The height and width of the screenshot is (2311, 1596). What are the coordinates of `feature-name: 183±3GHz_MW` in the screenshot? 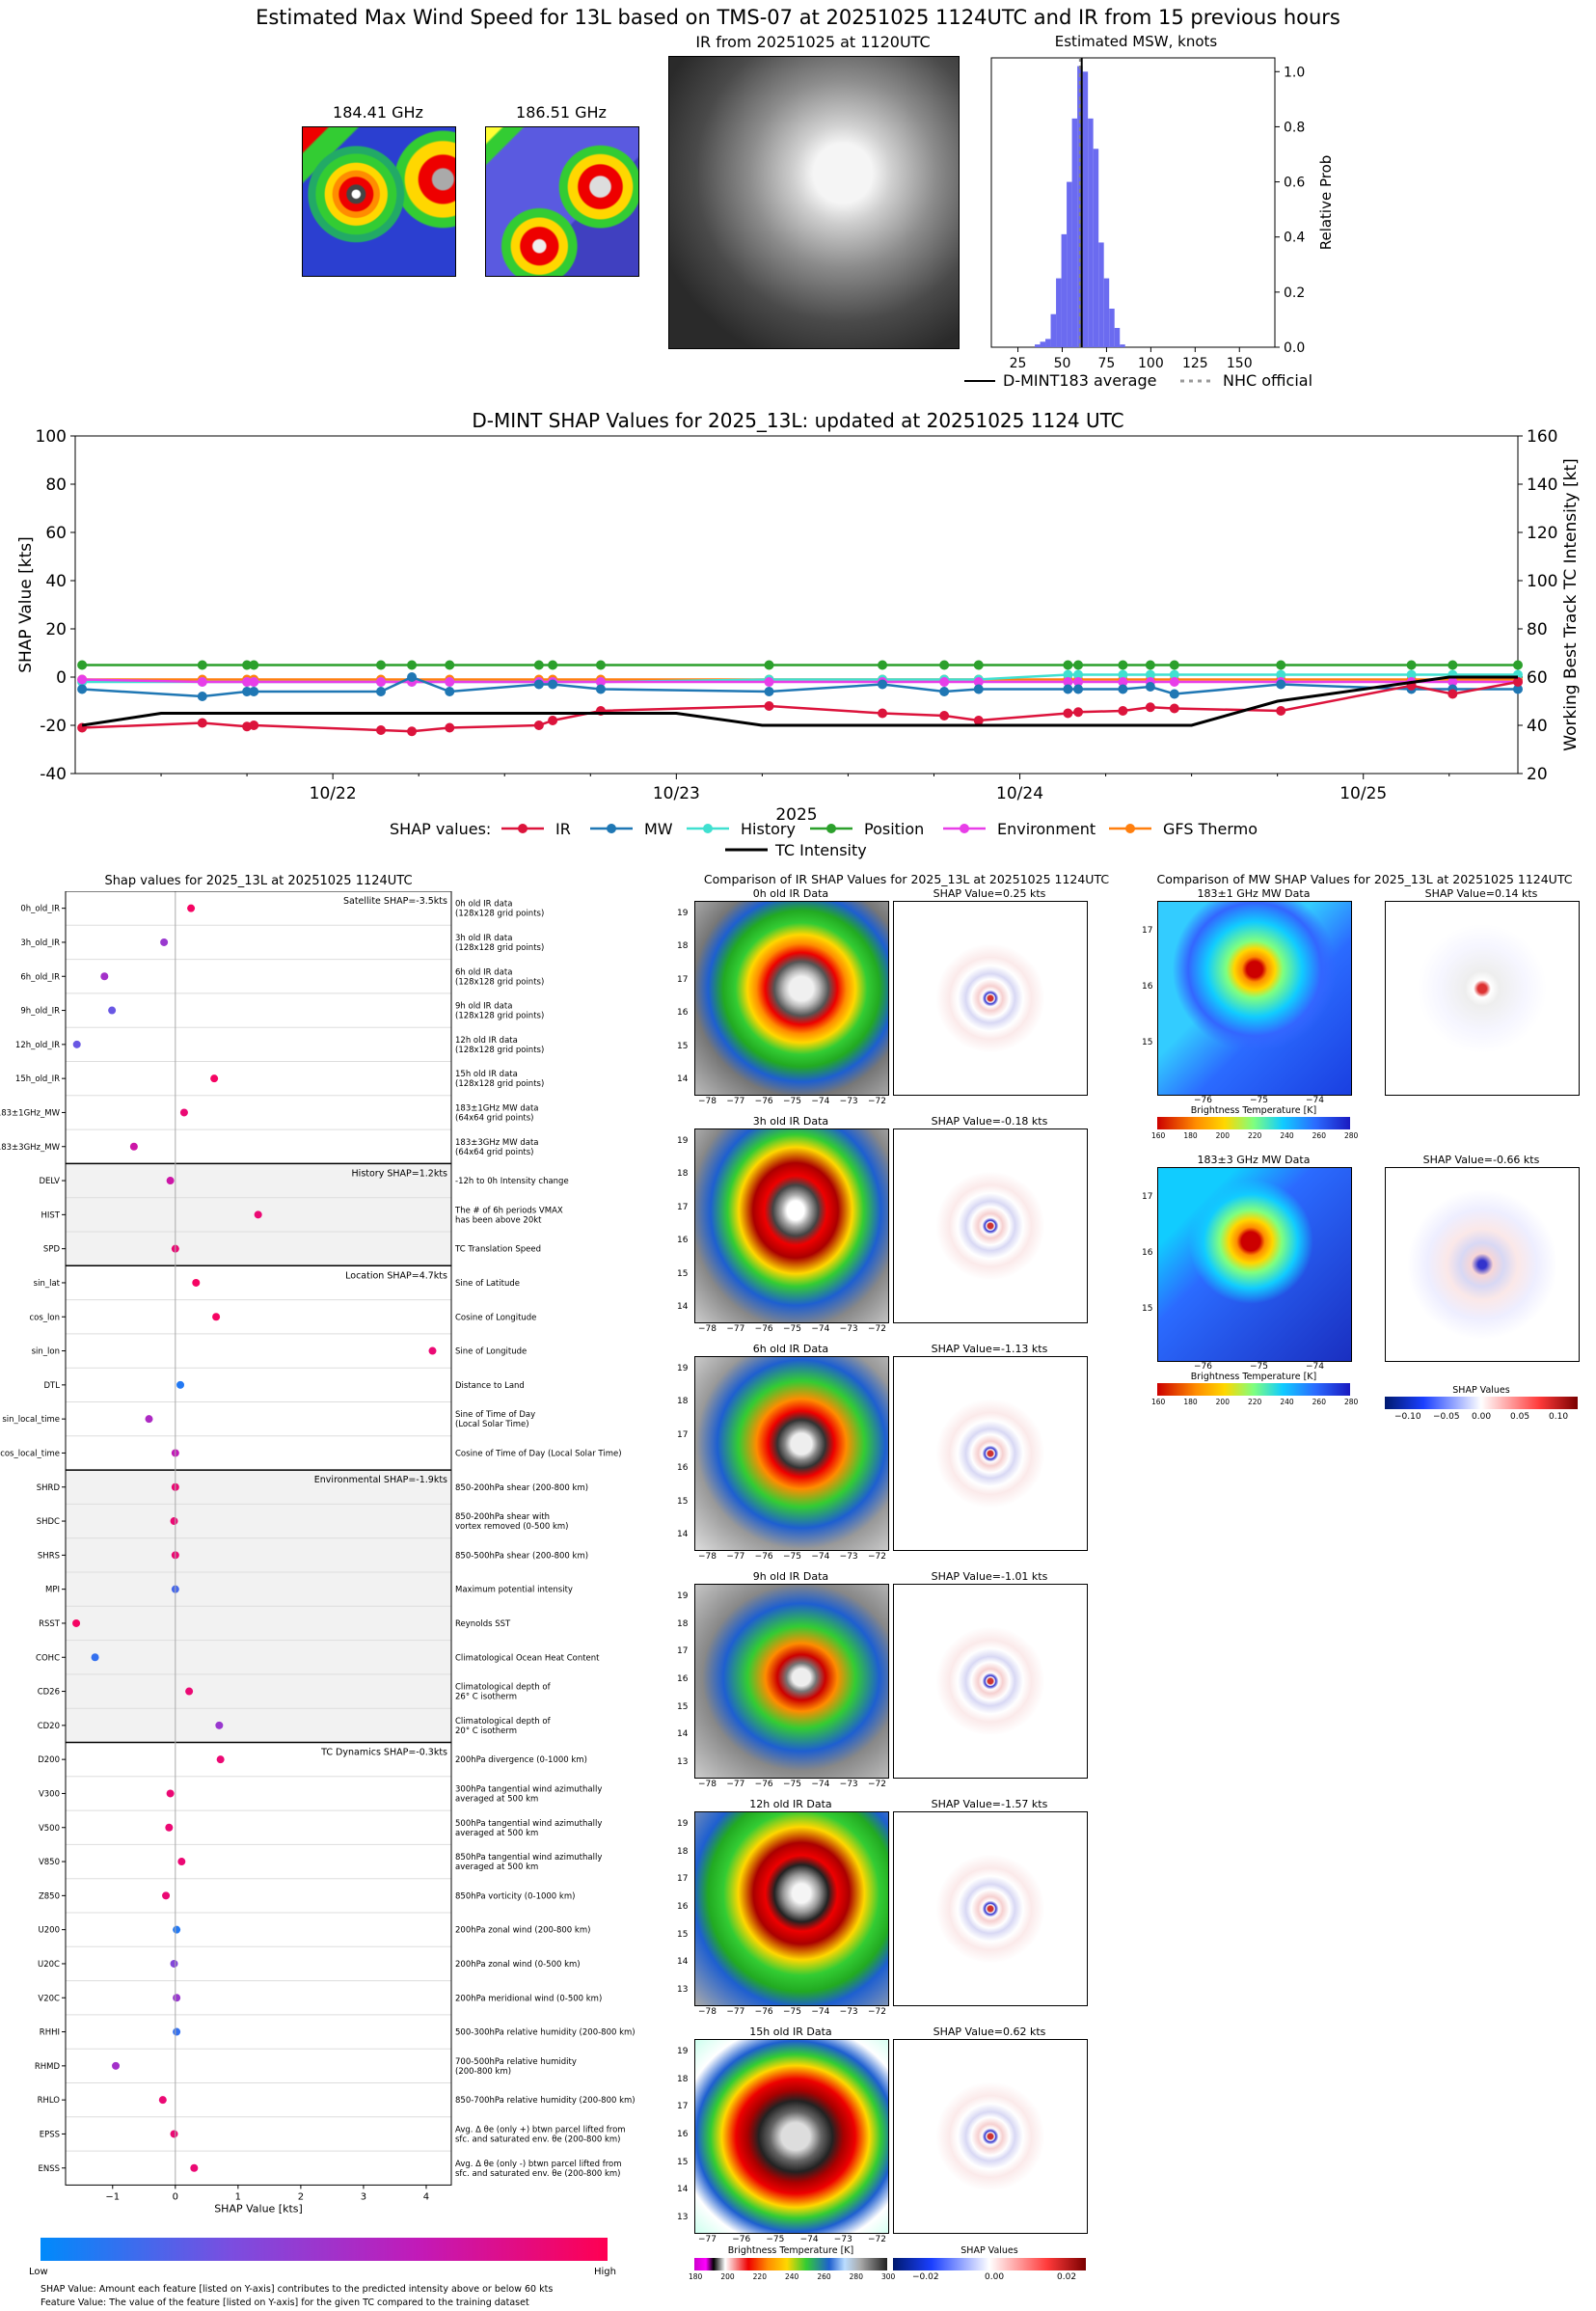 It's located at (31, 1148).